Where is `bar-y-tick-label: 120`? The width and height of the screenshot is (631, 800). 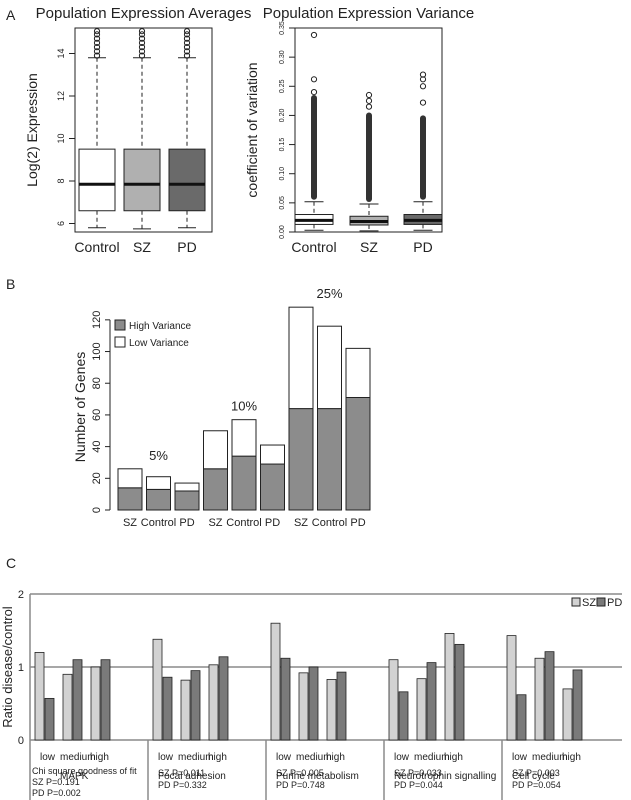
bar-y-tick-label: 120 is located at coordinates (97, 320).